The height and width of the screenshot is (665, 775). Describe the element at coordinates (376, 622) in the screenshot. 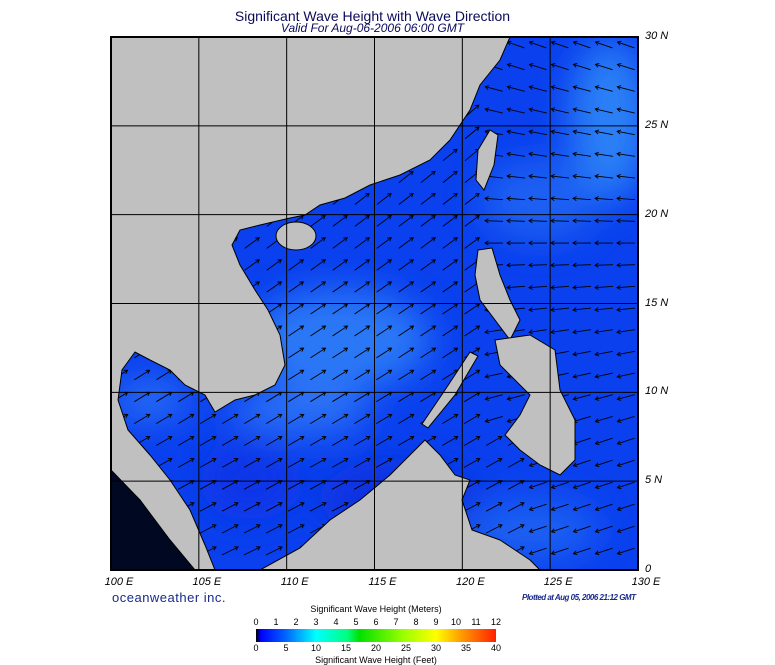

I see `colorbar-tick: 6` at that location.